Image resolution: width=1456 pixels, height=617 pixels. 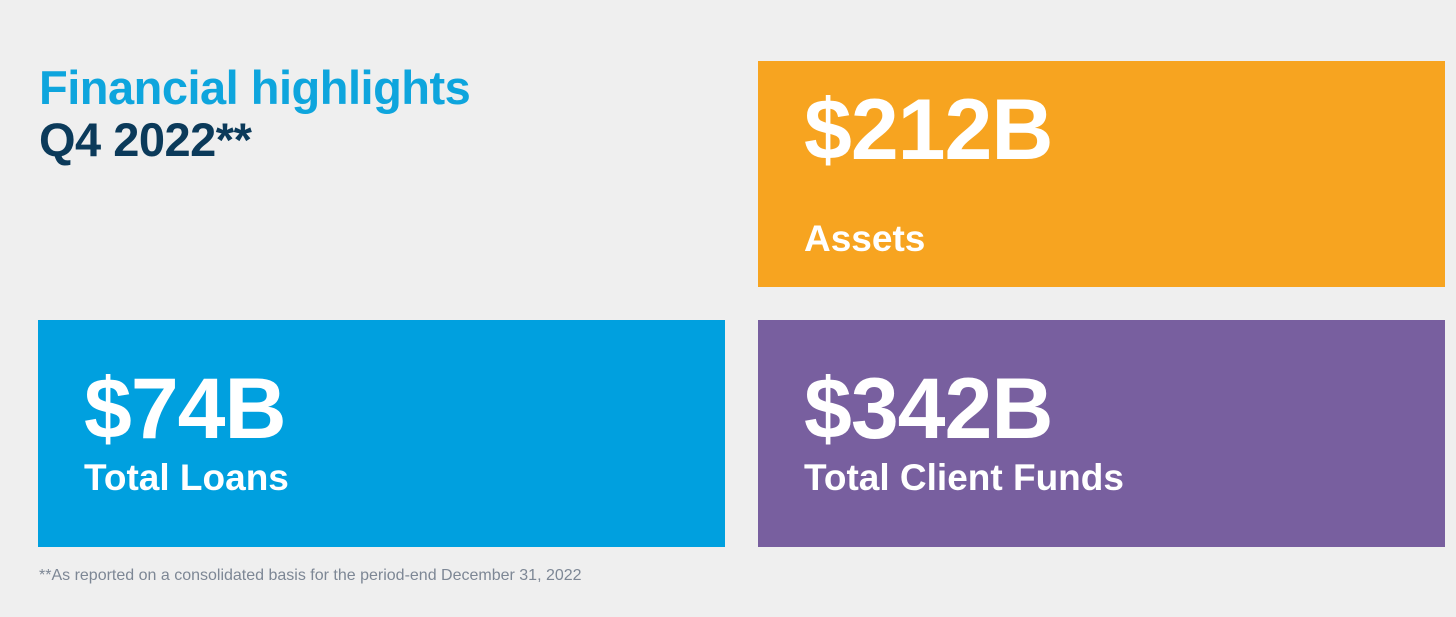 What do you see at coordinates (185, 409) in the screenshot?
I see `total-loans-value: $74B` at bounding box center [185, 409].